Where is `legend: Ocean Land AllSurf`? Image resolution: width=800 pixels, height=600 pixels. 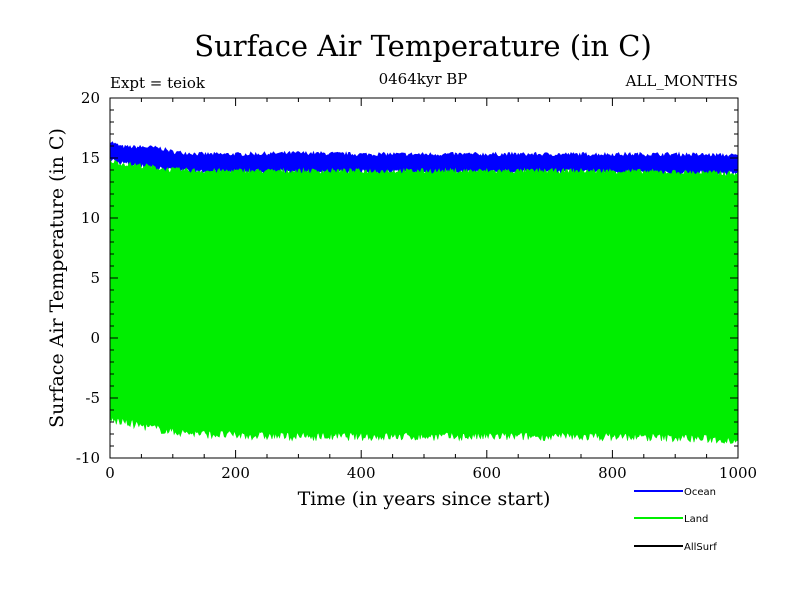 legend: Ocean Land AllSurf is located at coordinates (675, 520).